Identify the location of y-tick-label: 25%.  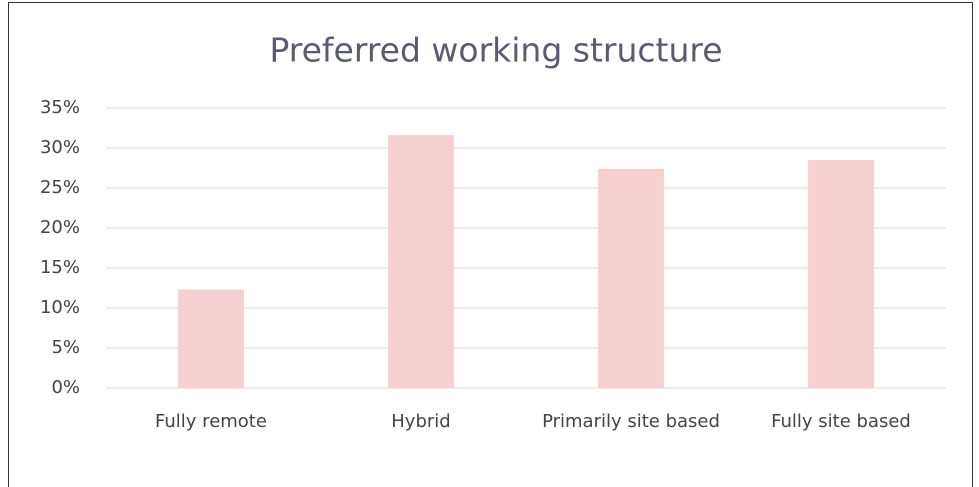
(60, 187).